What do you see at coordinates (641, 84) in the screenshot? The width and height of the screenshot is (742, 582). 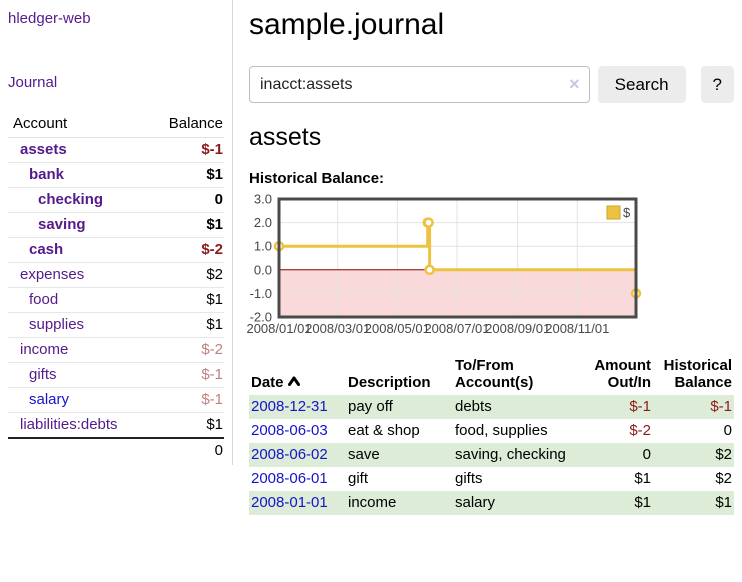 I see `search-button: Search` at bounding box center [641, 84].